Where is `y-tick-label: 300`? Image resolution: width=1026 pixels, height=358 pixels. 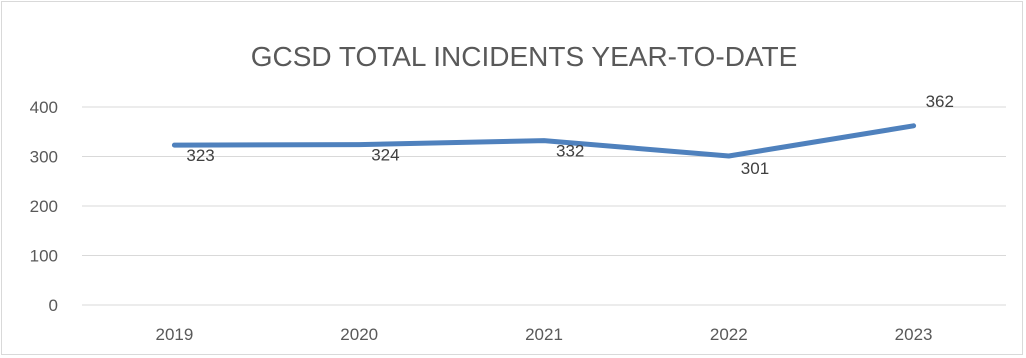
y-tick-label: 300 is located at coordinates (44, 157).